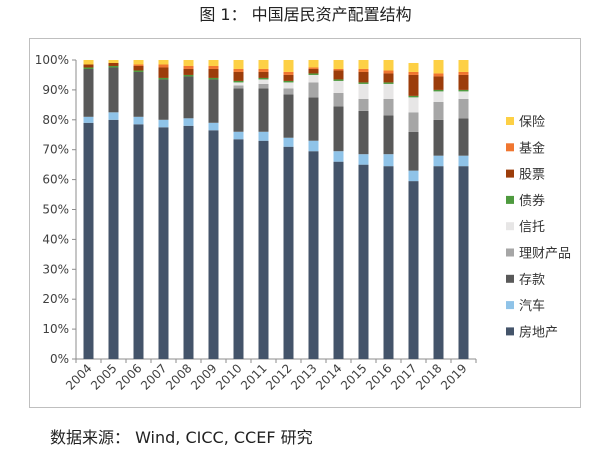 The height and width of the screenshot is (457, 611). I want to click on figure-title: 图 1： 中国居民资产配置结构, so click(305, 14).